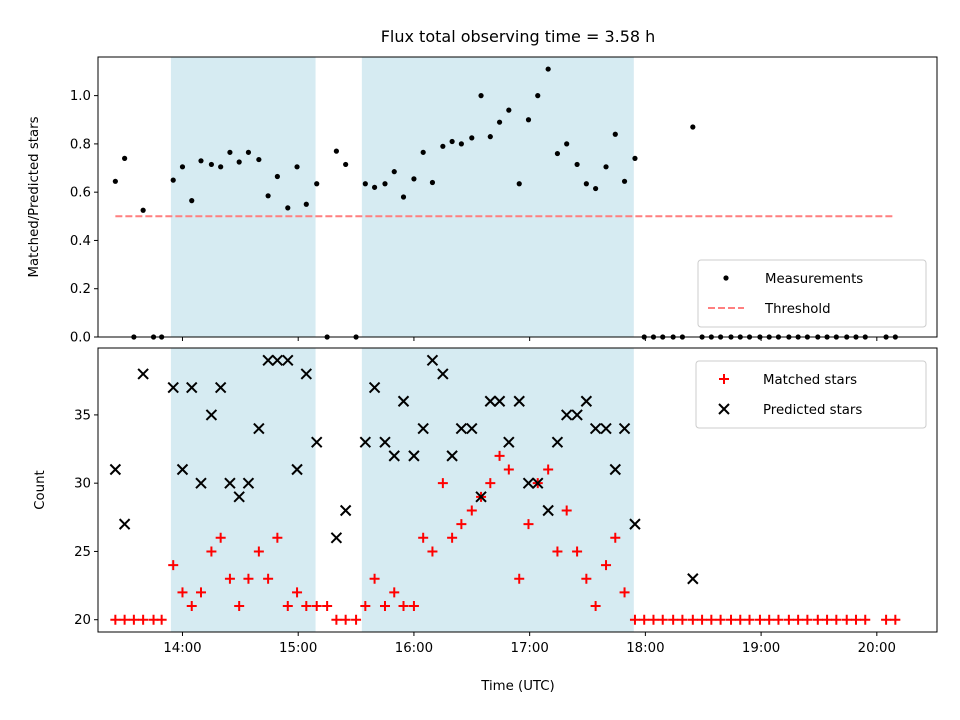 The width and height of the screenshot is (960, 720). I want to click on lower-y-axis-label: Count, so click(40, 490).